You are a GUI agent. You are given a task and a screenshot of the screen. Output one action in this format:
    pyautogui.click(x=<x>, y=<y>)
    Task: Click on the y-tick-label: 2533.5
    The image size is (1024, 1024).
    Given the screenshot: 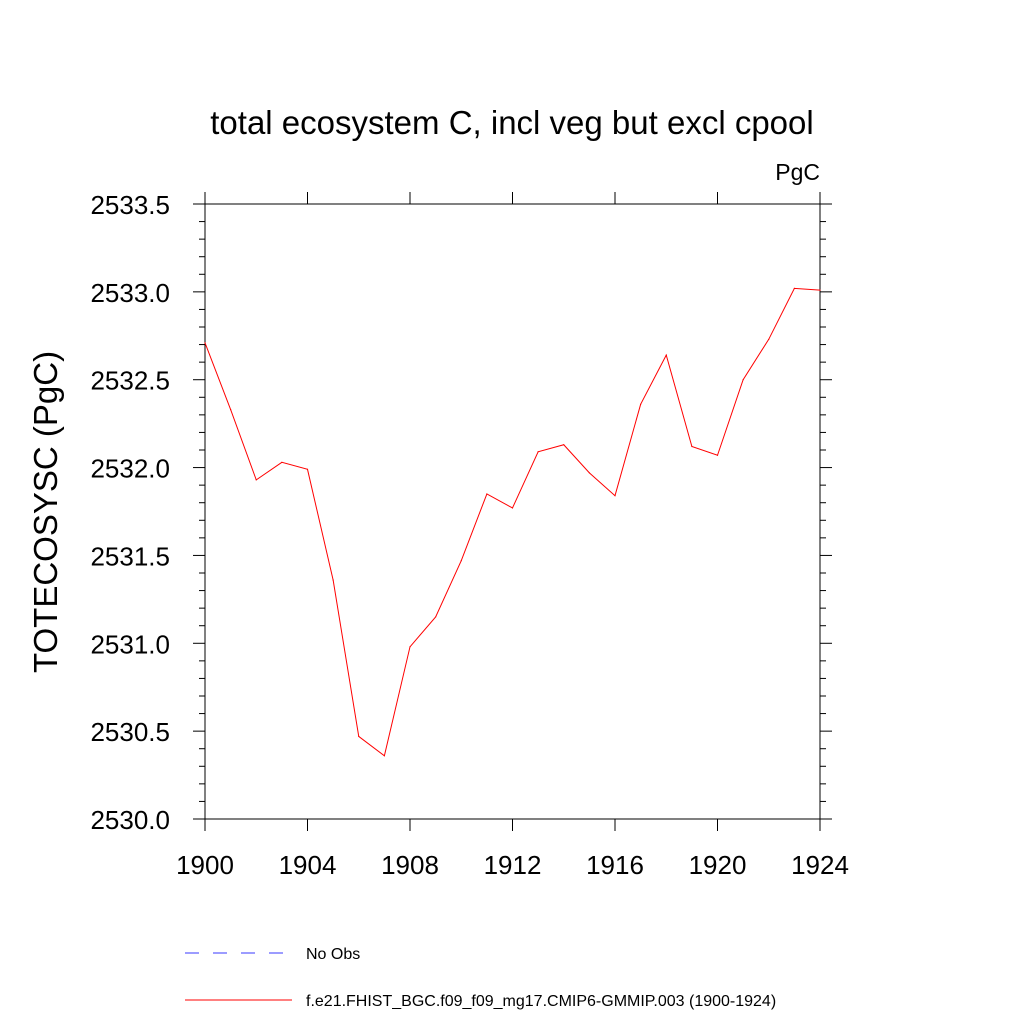 What is the action you would take?
    pyautogui.click(x=130, y=205)
    